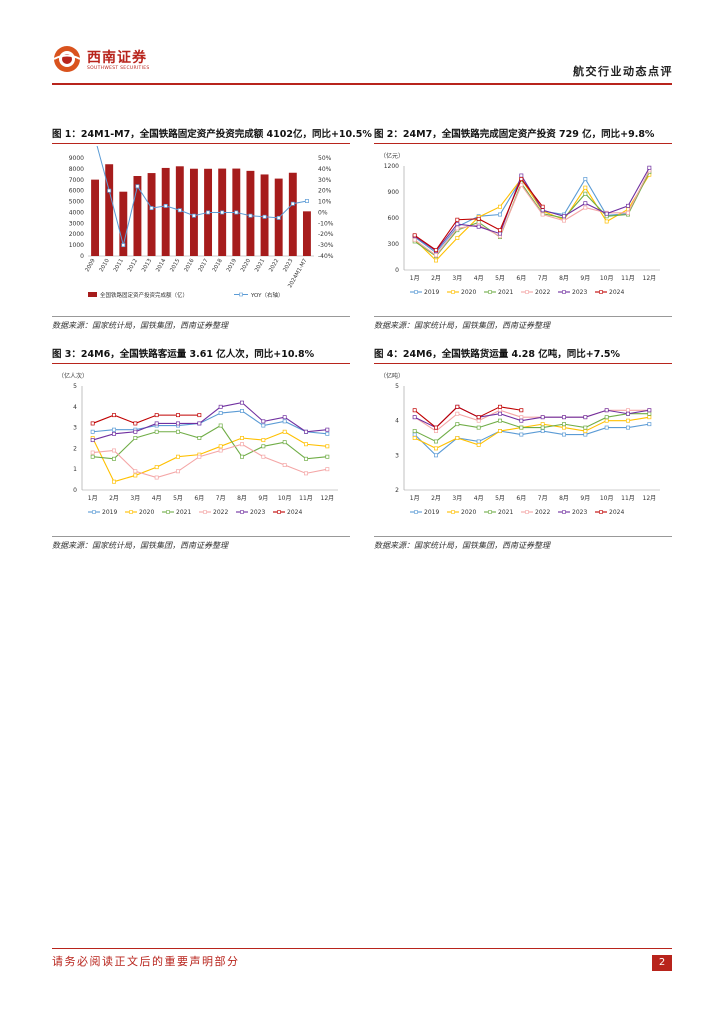 Image resolution: width=724 pixels, height=1024 pixels. Describe the element at coordinates (462, 325) in the screenshot. I see `fig2-source: 数据来源：国家统计局，国铁集团，西南证券整理` at that location.